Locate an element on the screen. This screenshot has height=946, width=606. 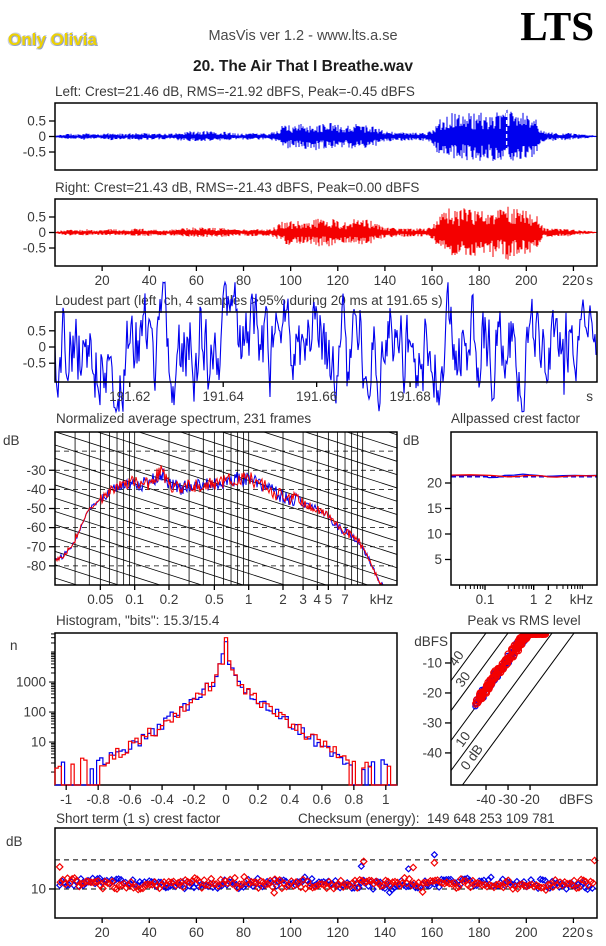
allpassed-crest-plot: 5 10 15 20 0.1 1 2 kHz is located at coordinates (512, 519).